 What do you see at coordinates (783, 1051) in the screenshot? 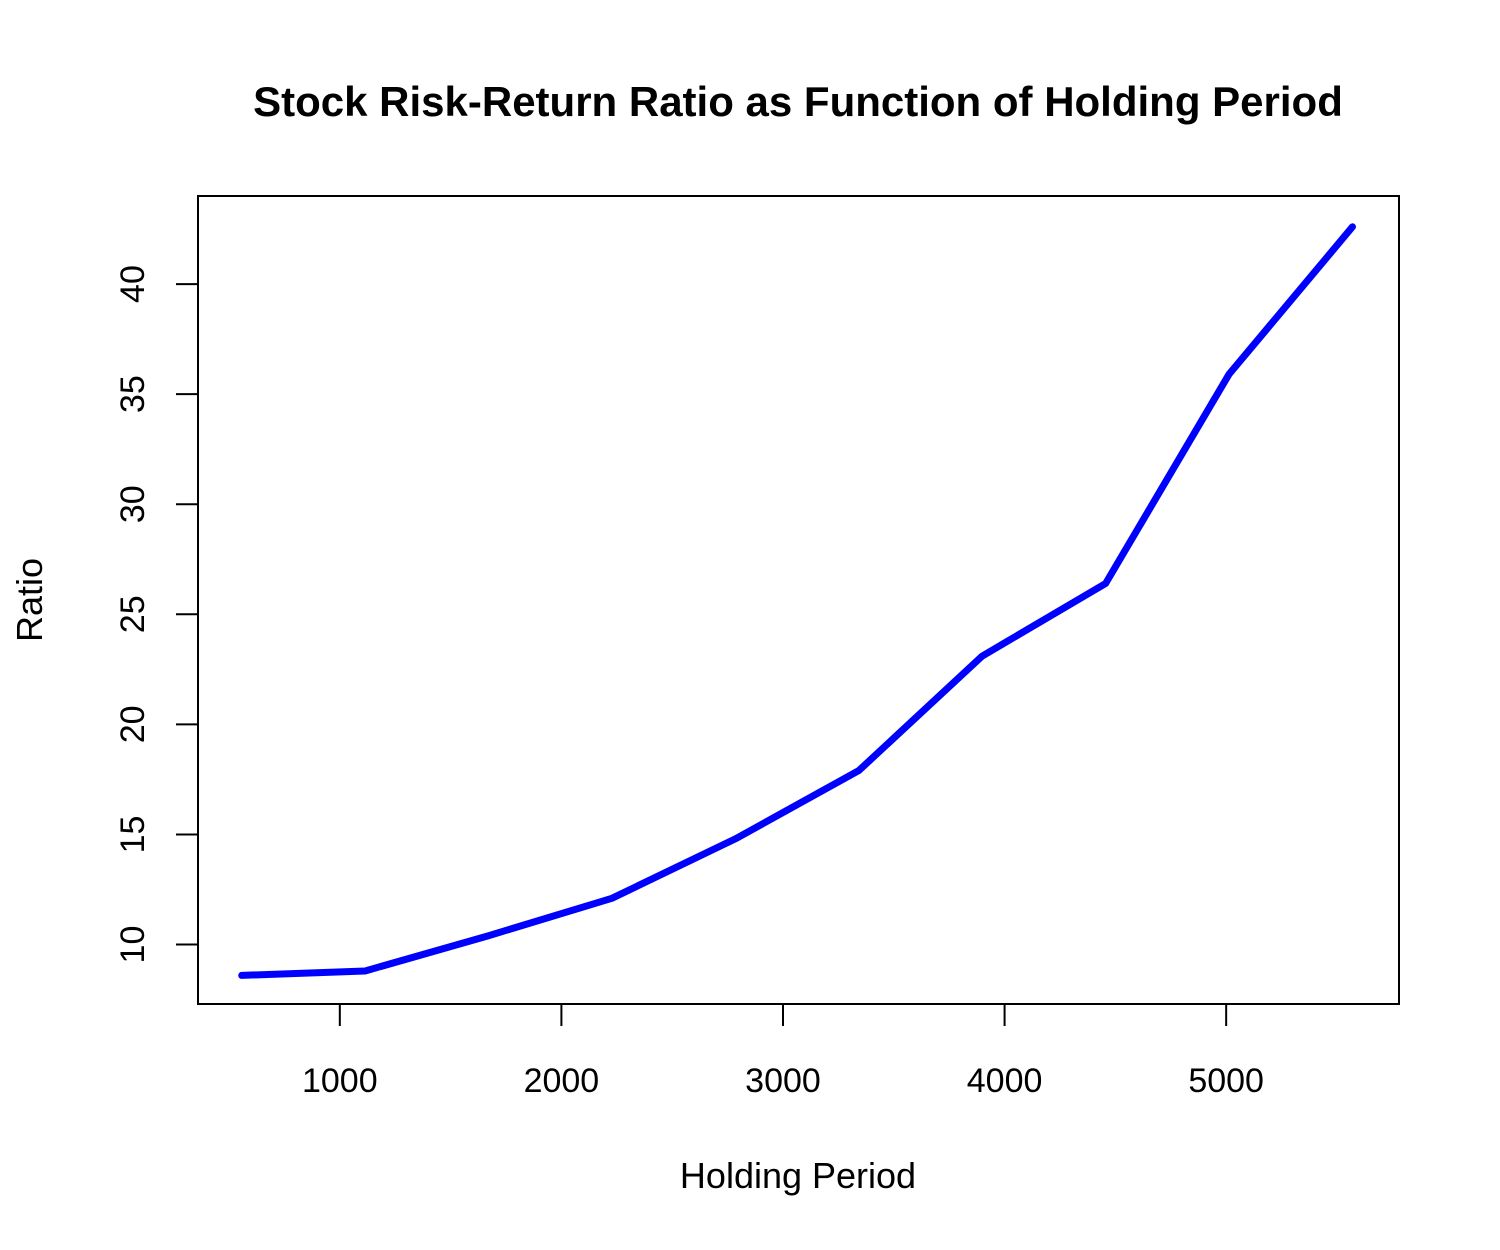
I see `x-axis: 1000 2000 3000 4000 5000` at bounding box center [783, 1051].